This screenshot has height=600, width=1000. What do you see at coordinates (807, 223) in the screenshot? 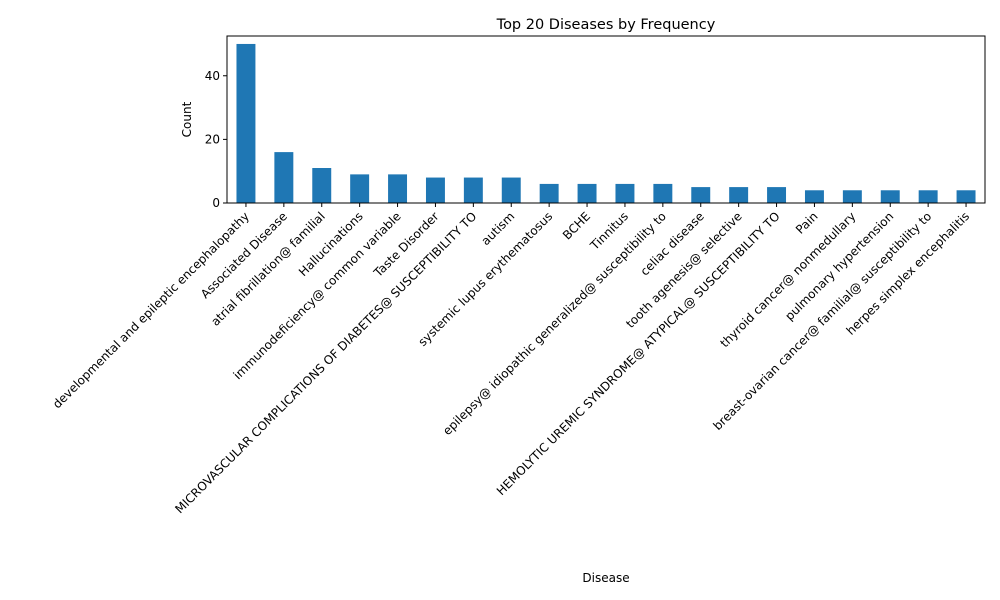
I see `x-tick-label: Pain` at bounding box center [807, 223].